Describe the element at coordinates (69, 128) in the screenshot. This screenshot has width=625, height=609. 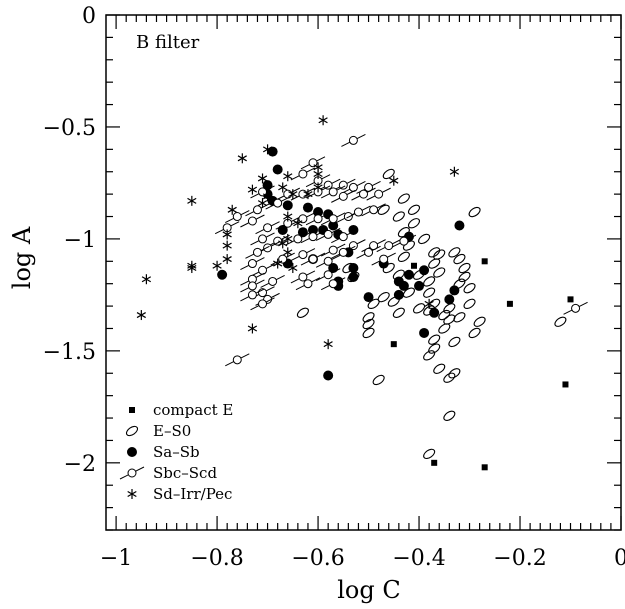
I see `y-tick-label: −0.5` at that location.